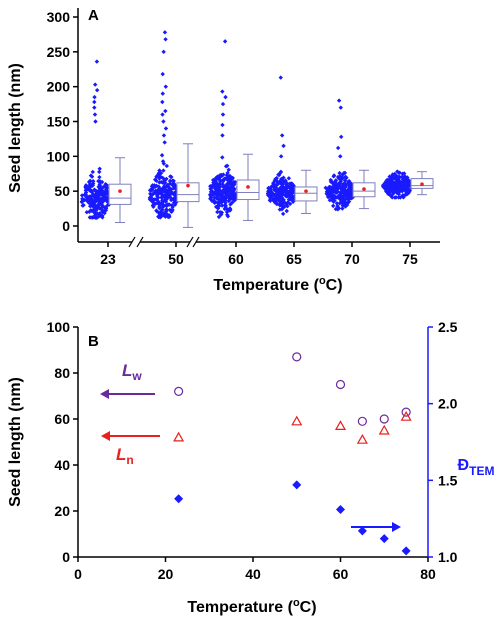 The width and height of the screenshot is (500, 621). What do you see at coordinates (59, 52) in the screenshot?
I see `panel-a-y-tick-label: 250` at bounding box center [59, 52].